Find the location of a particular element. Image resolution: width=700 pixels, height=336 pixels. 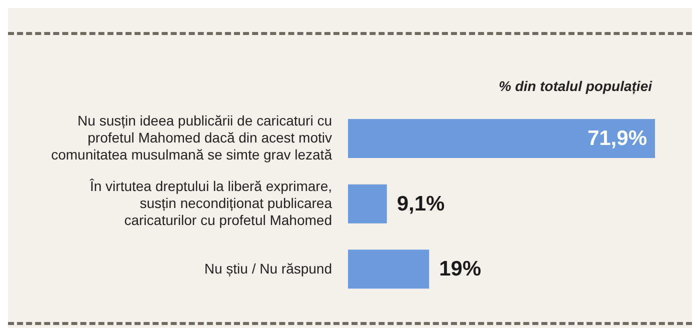

y-tick-label: Nu susțin ideea publicării de caricaturi cu profetul Mahomed dacă din acest motiv comunitatea musulmană se simte grav lezată is located at coordinates (191, 137).